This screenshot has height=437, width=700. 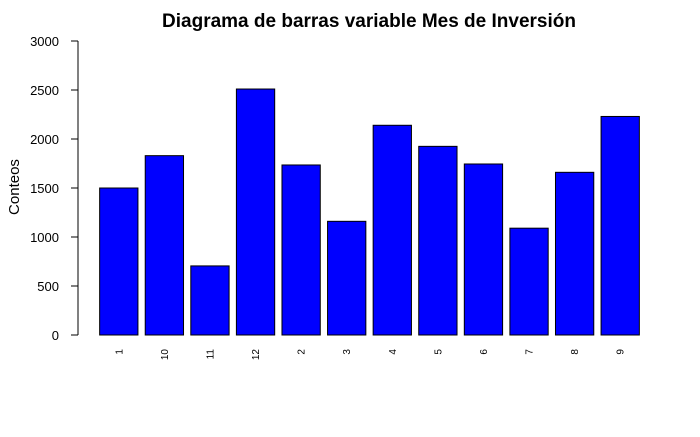 I want to click on y-axis-label: Conteos, so click(x=14, y=187).